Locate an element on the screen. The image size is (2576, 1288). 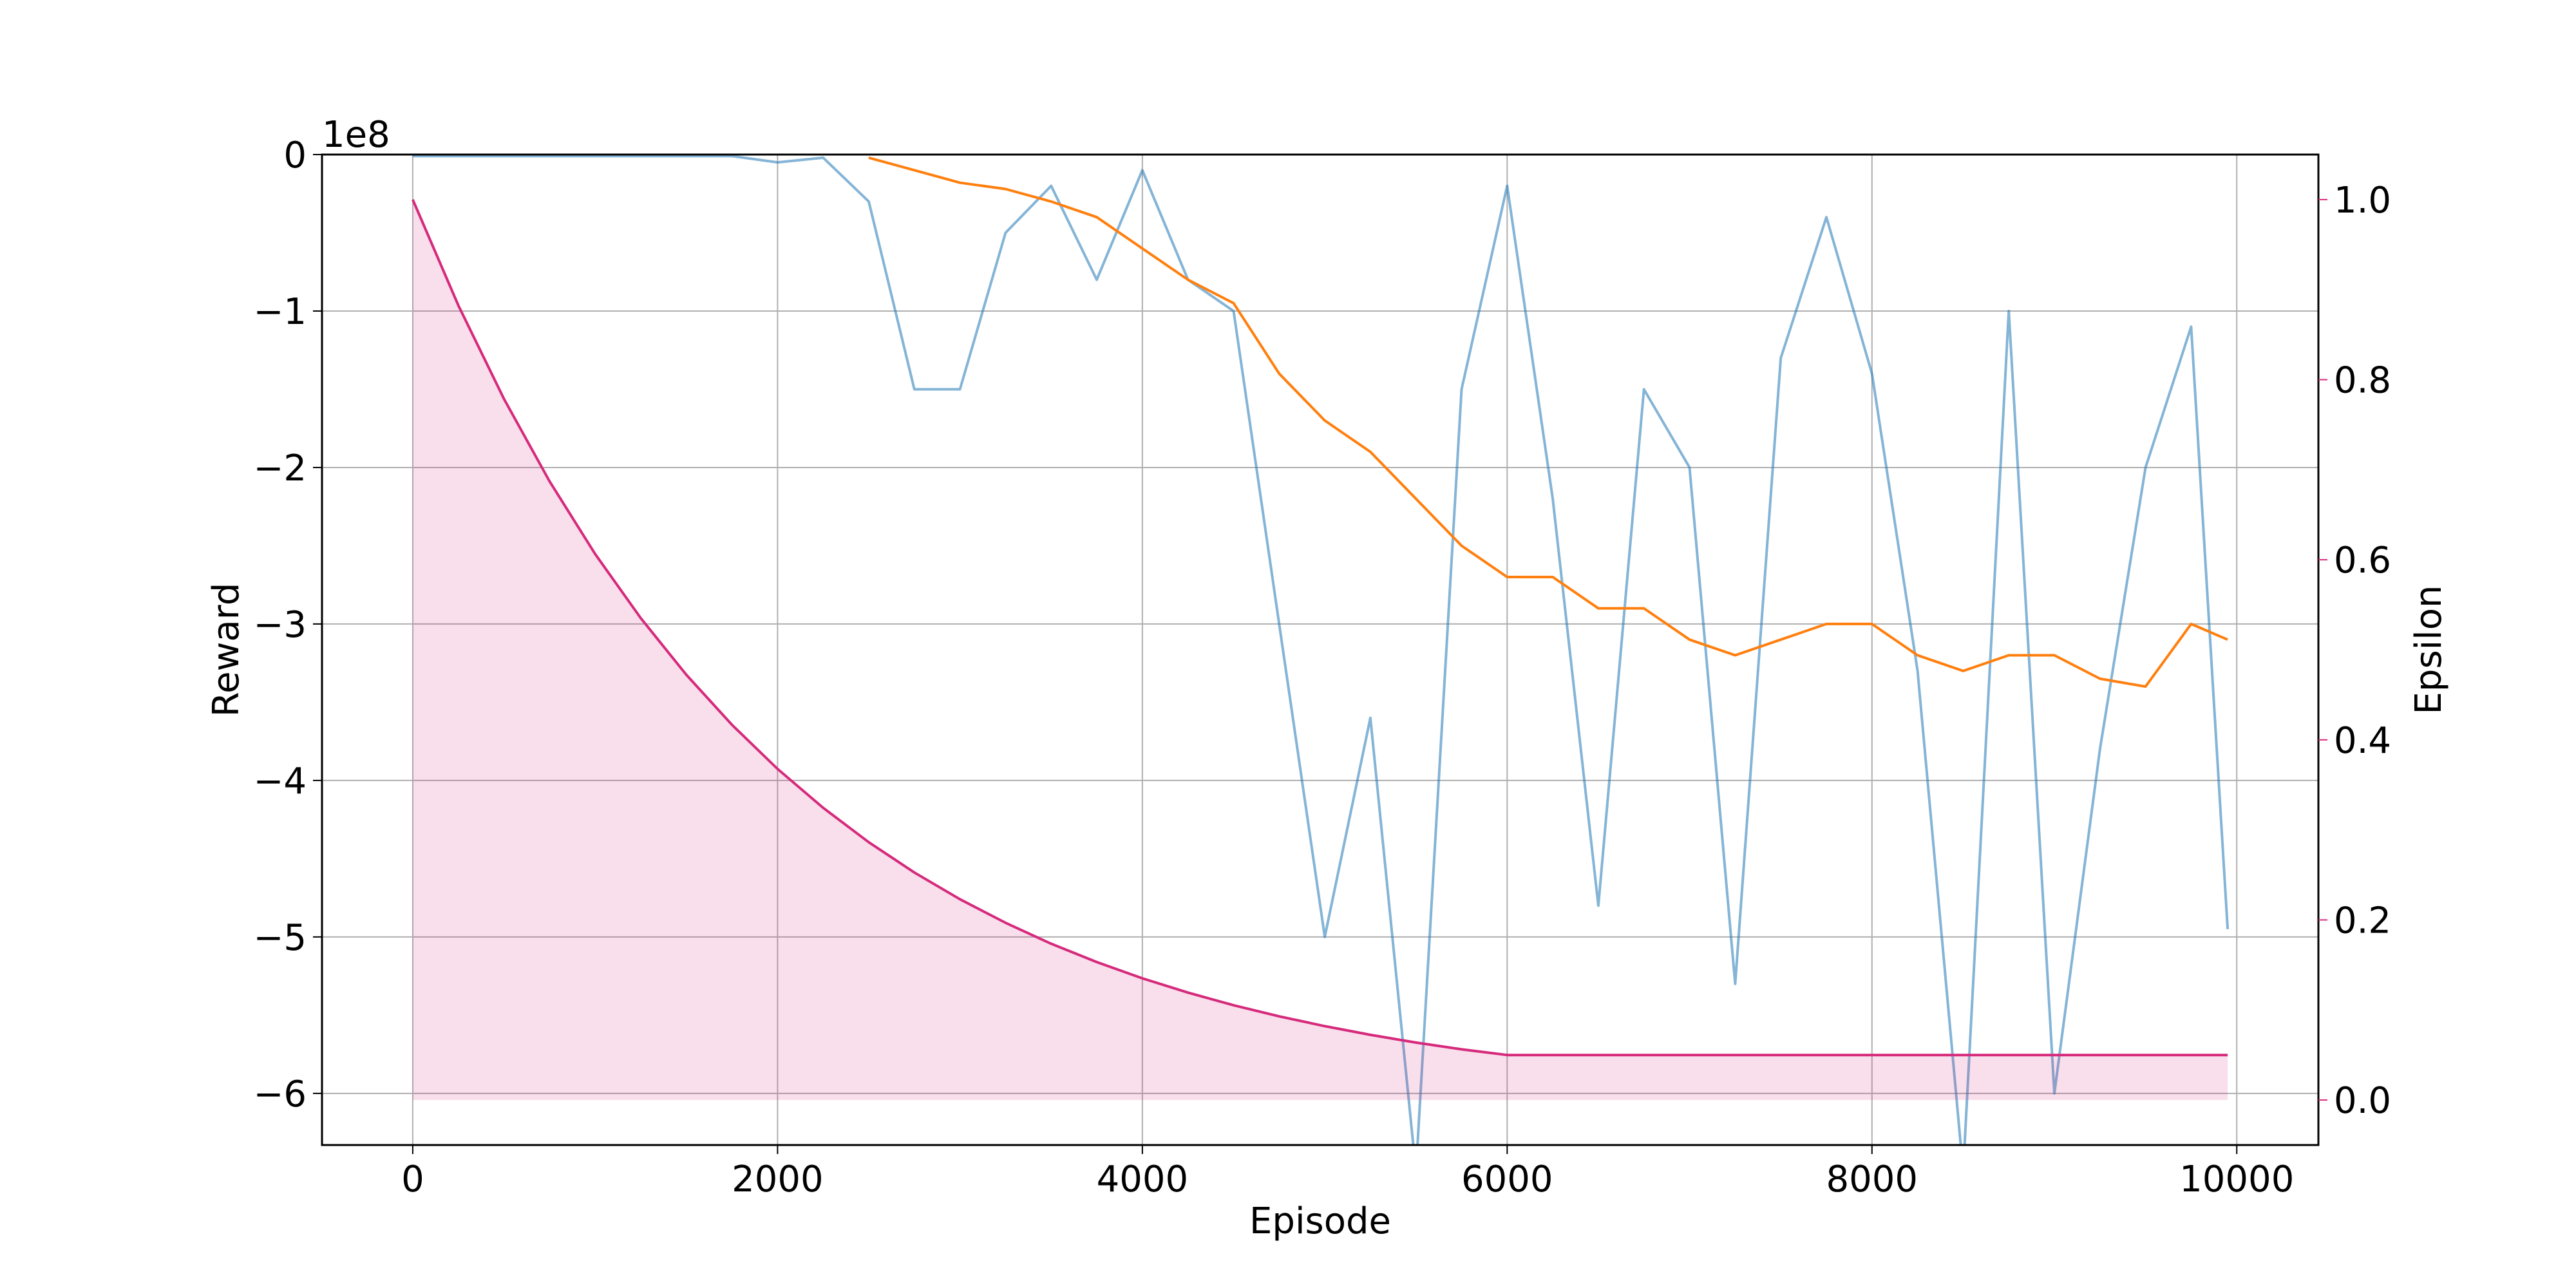
y-offset-label: 1e8 is located at coordinates (356, 135).